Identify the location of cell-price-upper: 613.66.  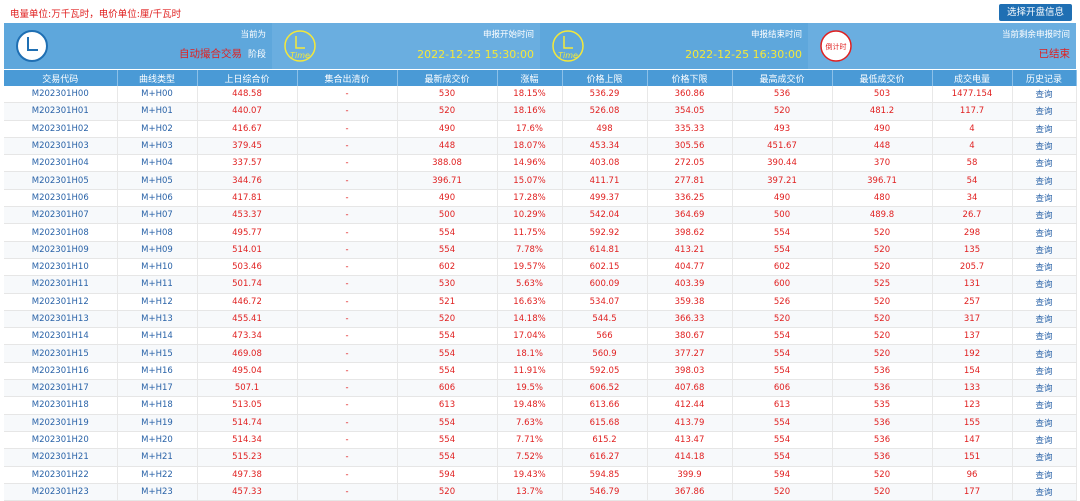
(605, 405).